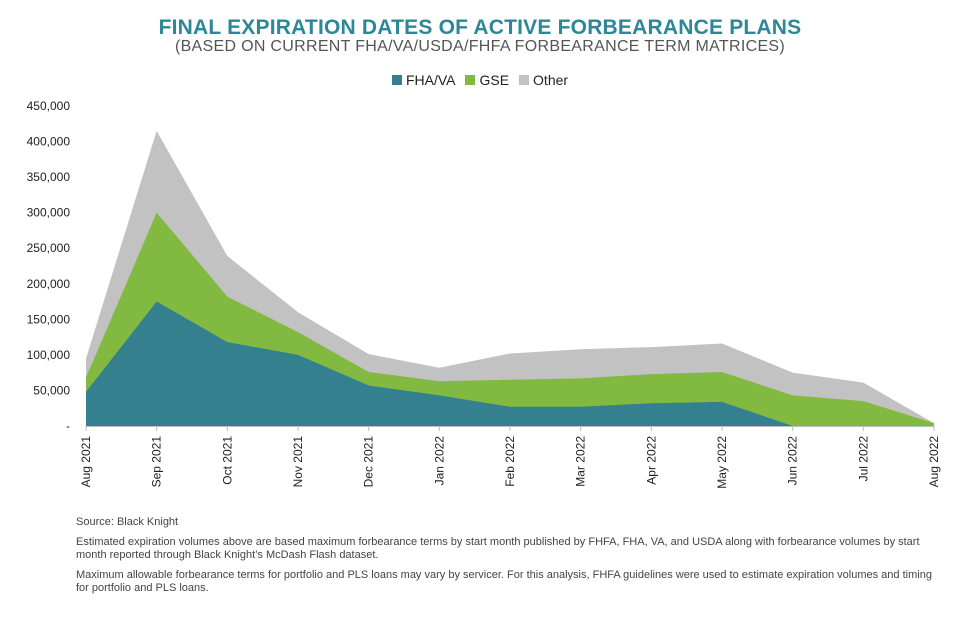 This screenshot has height=617, width=960. Describe the element at coordinates (49, 106) in the screenshot. I see `y-tick-label: 450,000` at that location.